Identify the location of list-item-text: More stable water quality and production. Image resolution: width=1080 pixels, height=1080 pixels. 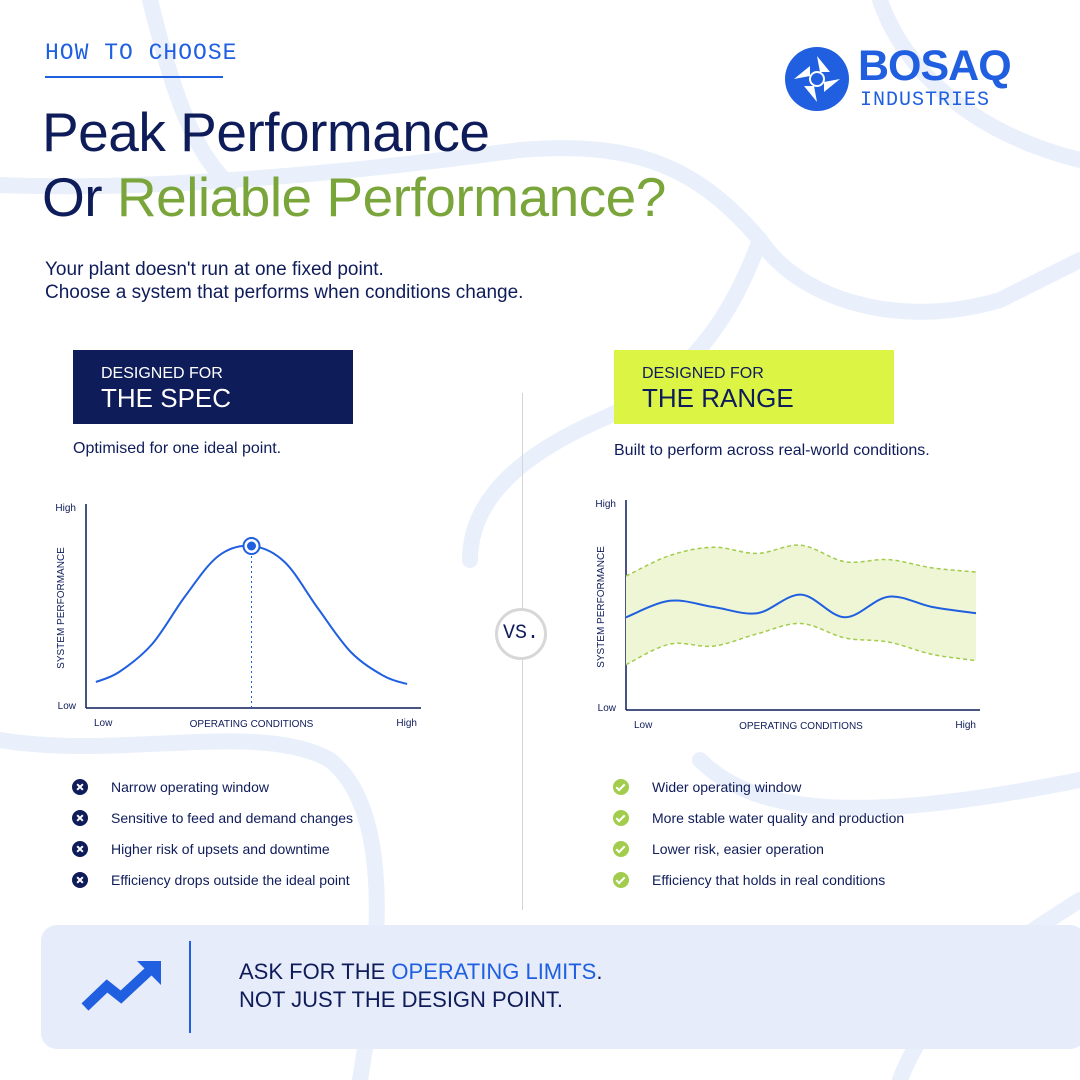
(778, 817).